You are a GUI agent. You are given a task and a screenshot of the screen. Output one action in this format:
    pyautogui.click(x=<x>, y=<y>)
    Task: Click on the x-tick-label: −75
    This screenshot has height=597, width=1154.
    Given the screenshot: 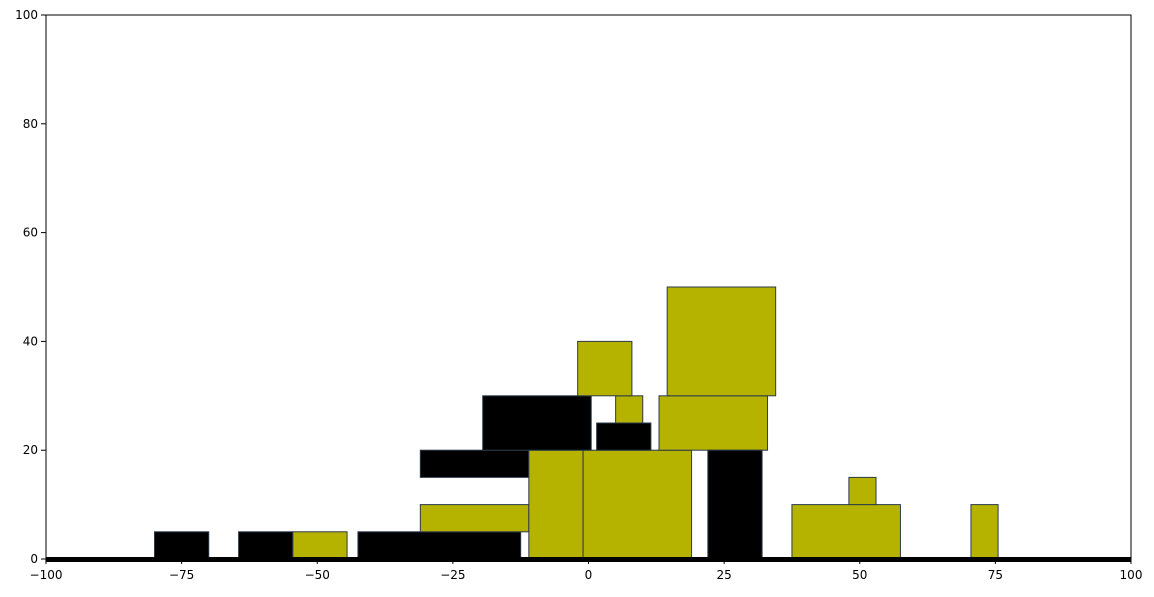 What is the action you would take?
    pyautogui.click(x=181, y=575)
    